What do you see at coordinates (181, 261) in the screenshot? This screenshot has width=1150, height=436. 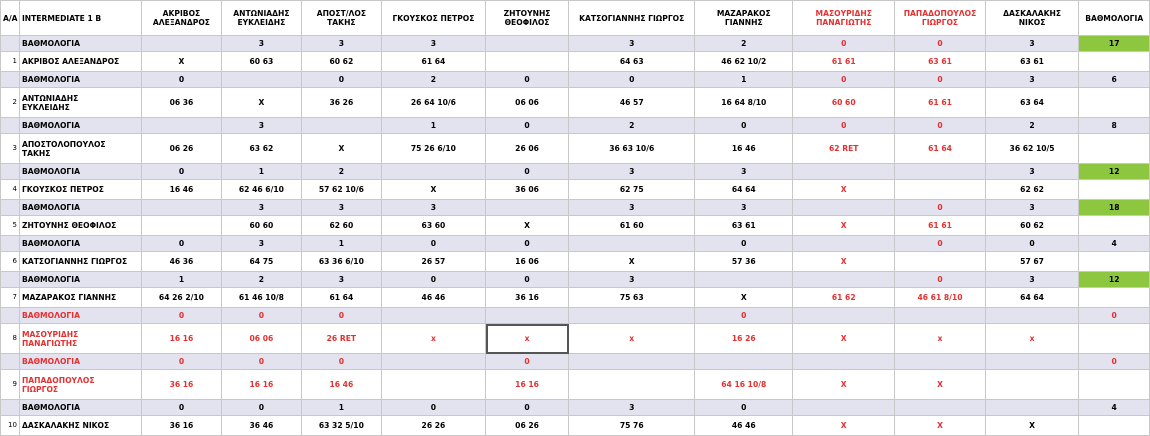 I see `result-cell: 46 36` at bounding box center [181, 261].